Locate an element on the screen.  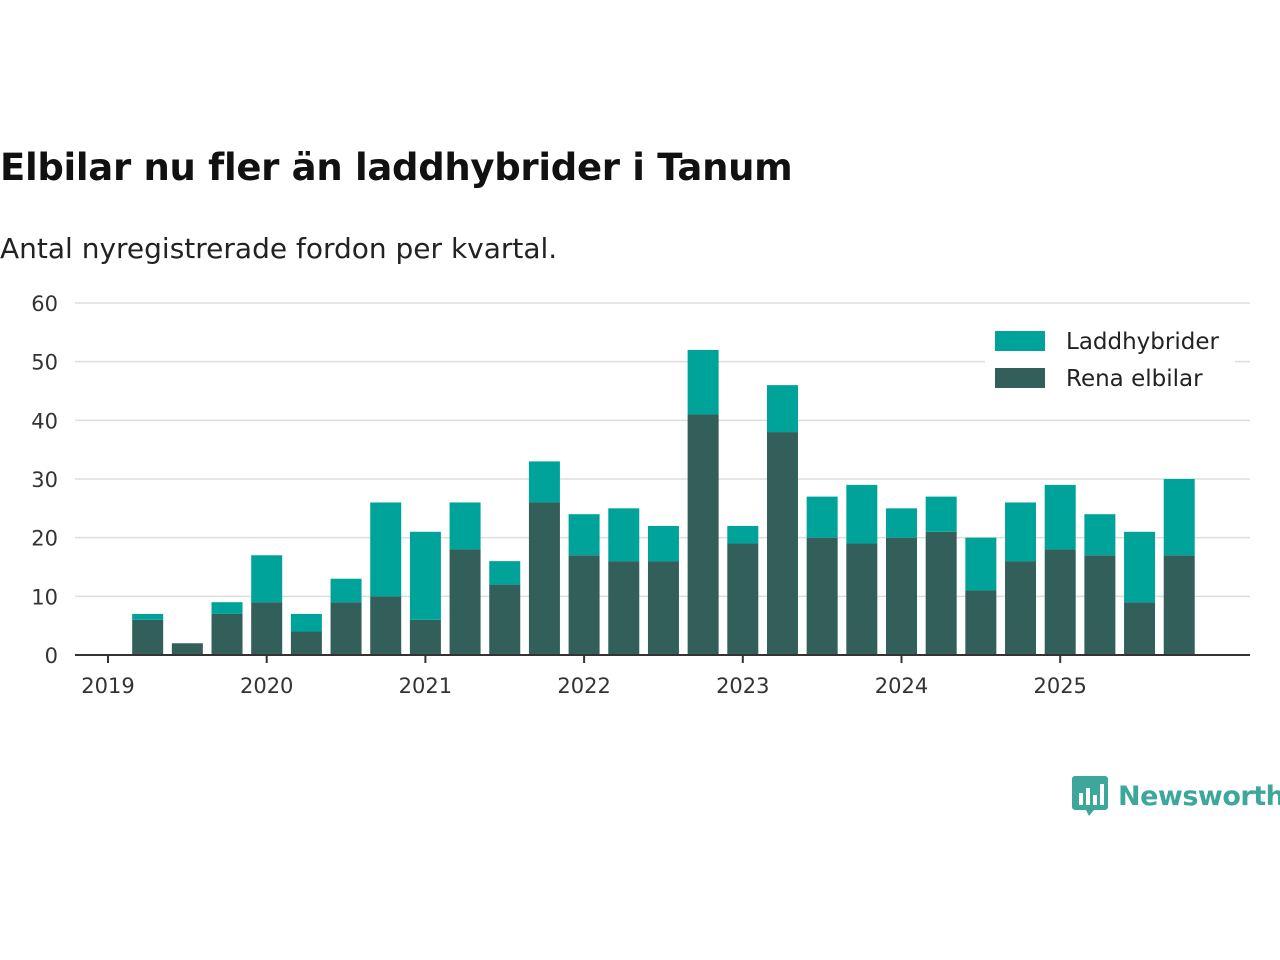
x-axis: 2019 2020 2021 2022 2023 2024 2025 is located at coordinates (662, 676).